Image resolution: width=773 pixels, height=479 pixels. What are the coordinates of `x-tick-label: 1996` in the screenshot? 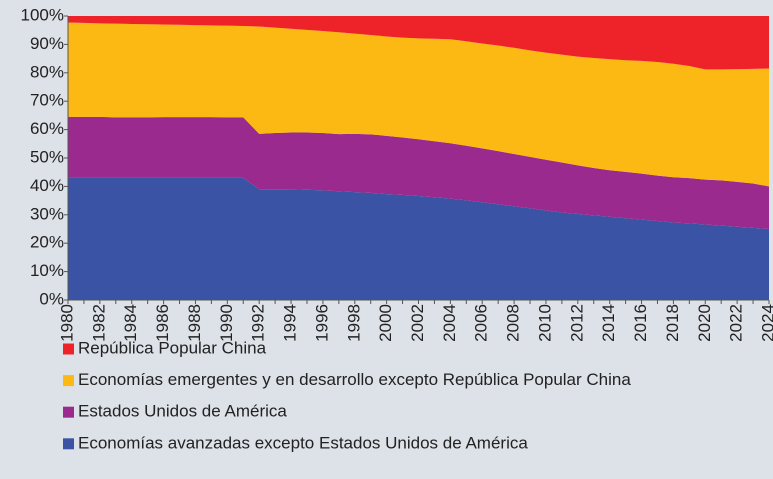 It's located at (321, 323).